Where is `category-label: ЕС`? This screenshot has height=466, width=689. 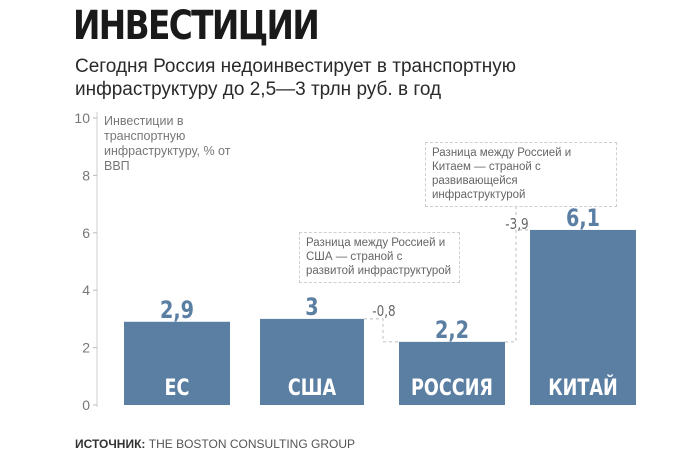
category-label: ЕС is located at coordinates (177, 387).